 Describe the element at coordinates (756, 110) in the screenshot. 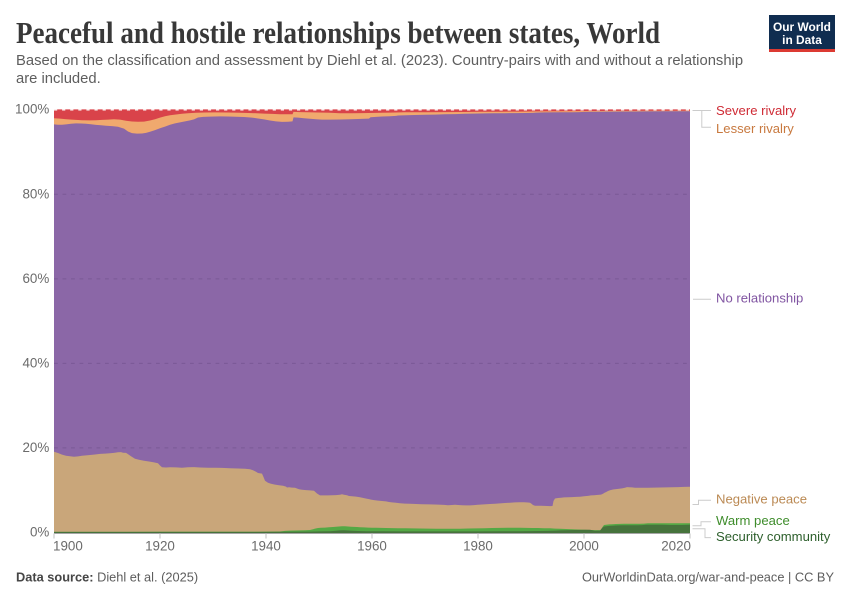

I see `svg-text: Severe rivalry` at that location.